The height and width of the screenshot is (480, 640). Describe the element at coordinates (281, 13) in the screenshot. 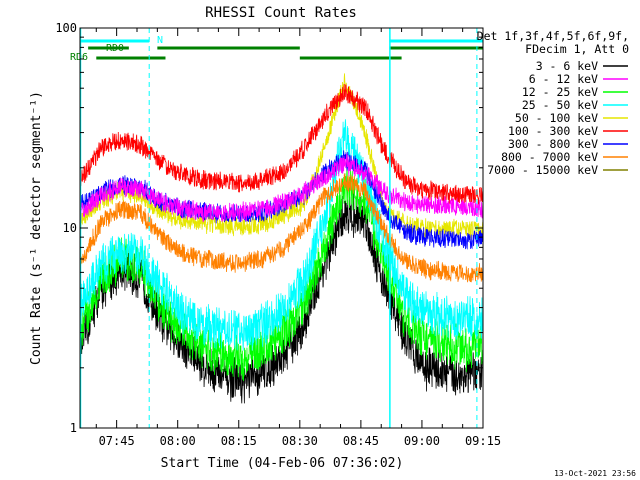

I see `chart-title: RHESSI Count Rates` at that location.